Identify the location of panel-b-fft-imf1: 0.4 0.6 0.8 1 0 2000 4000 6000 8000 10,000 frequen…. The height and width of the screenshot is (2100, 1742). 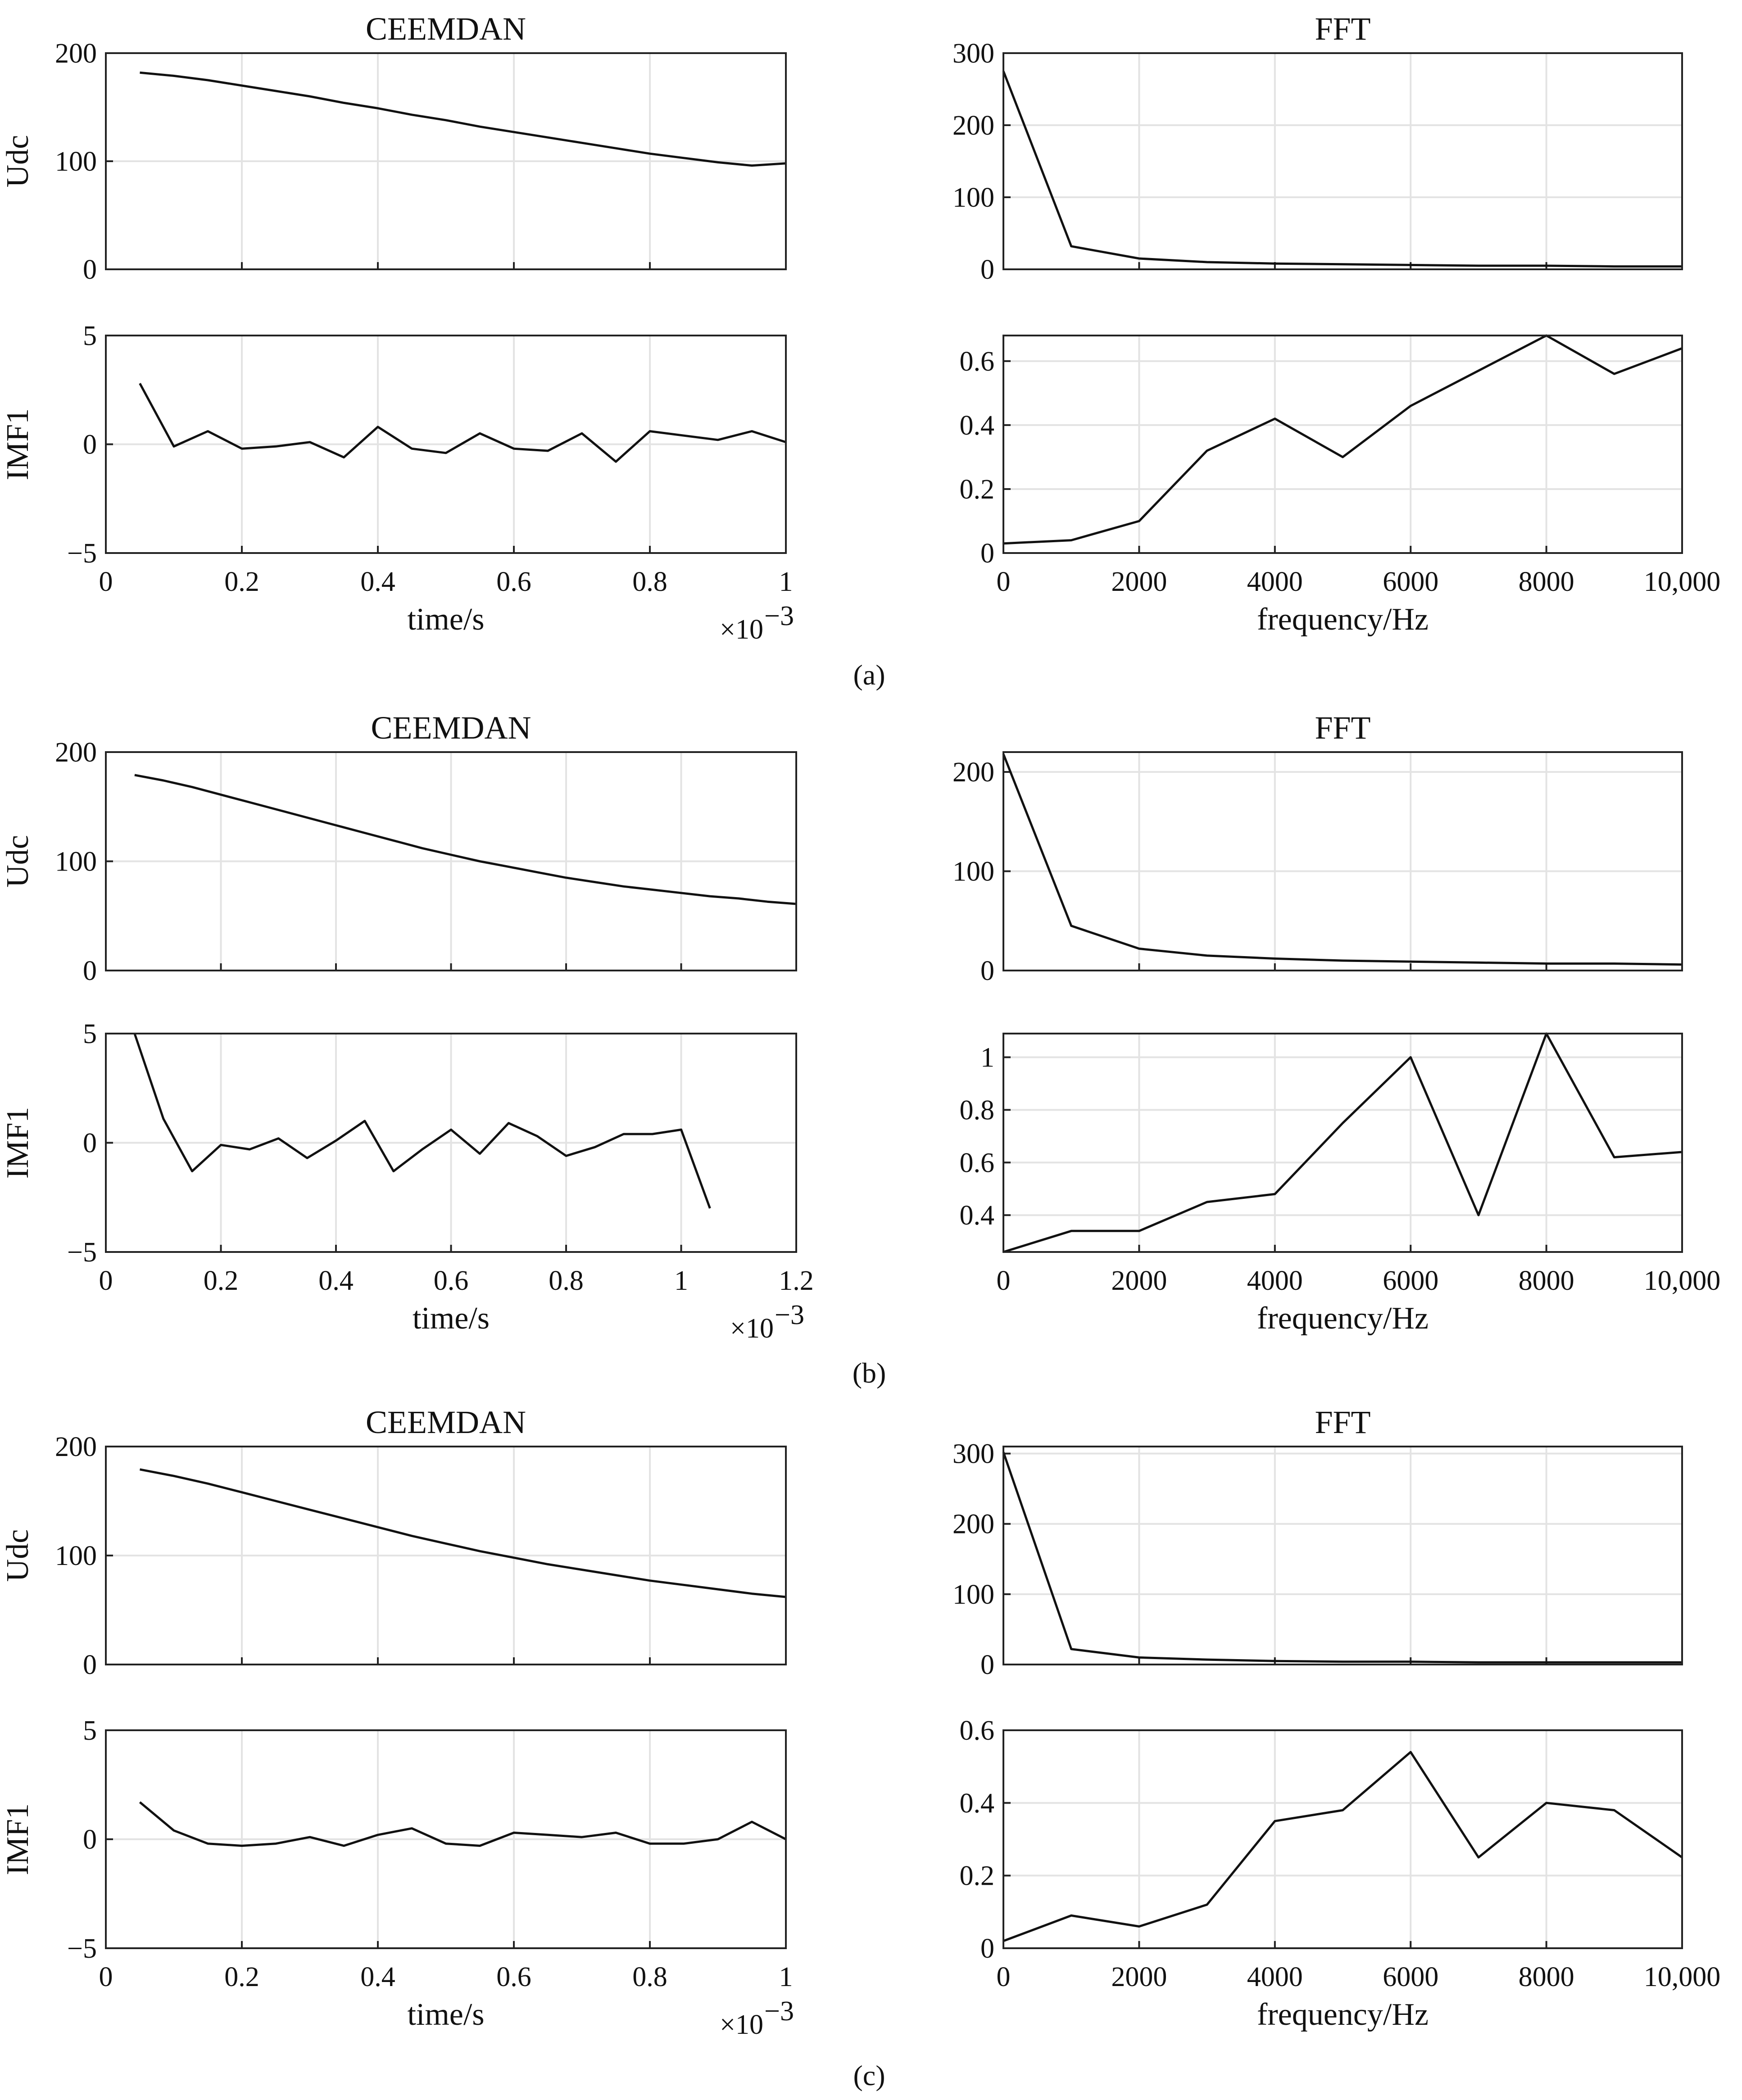
(1340, 1184).